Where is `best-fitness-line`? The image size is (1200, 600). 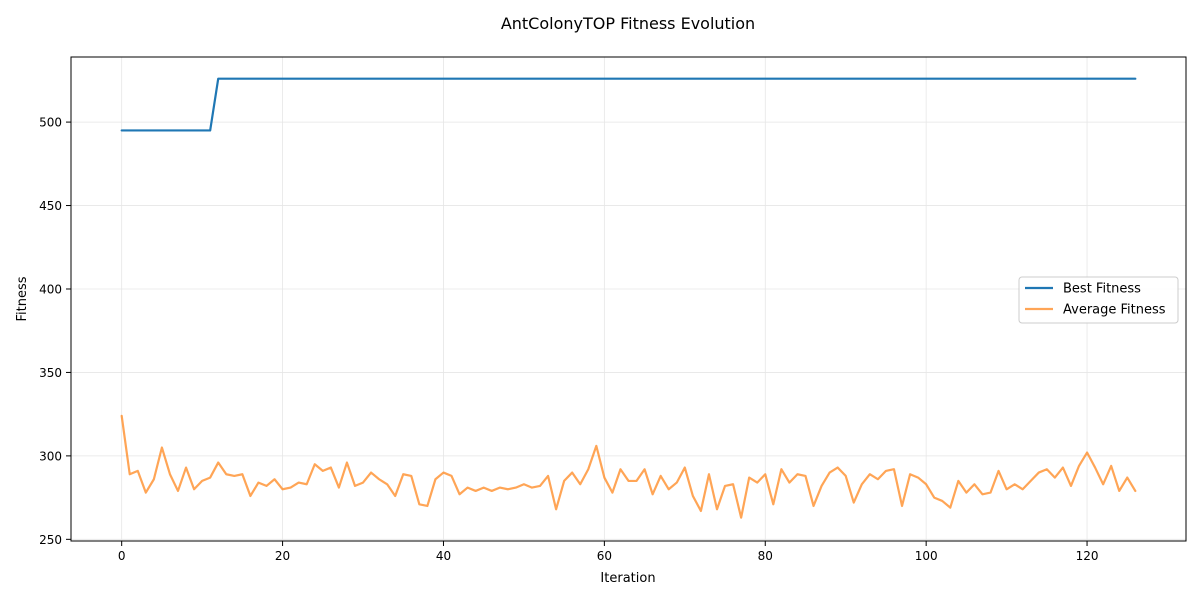 best-fitness-line is located at coordinates (628, 104).